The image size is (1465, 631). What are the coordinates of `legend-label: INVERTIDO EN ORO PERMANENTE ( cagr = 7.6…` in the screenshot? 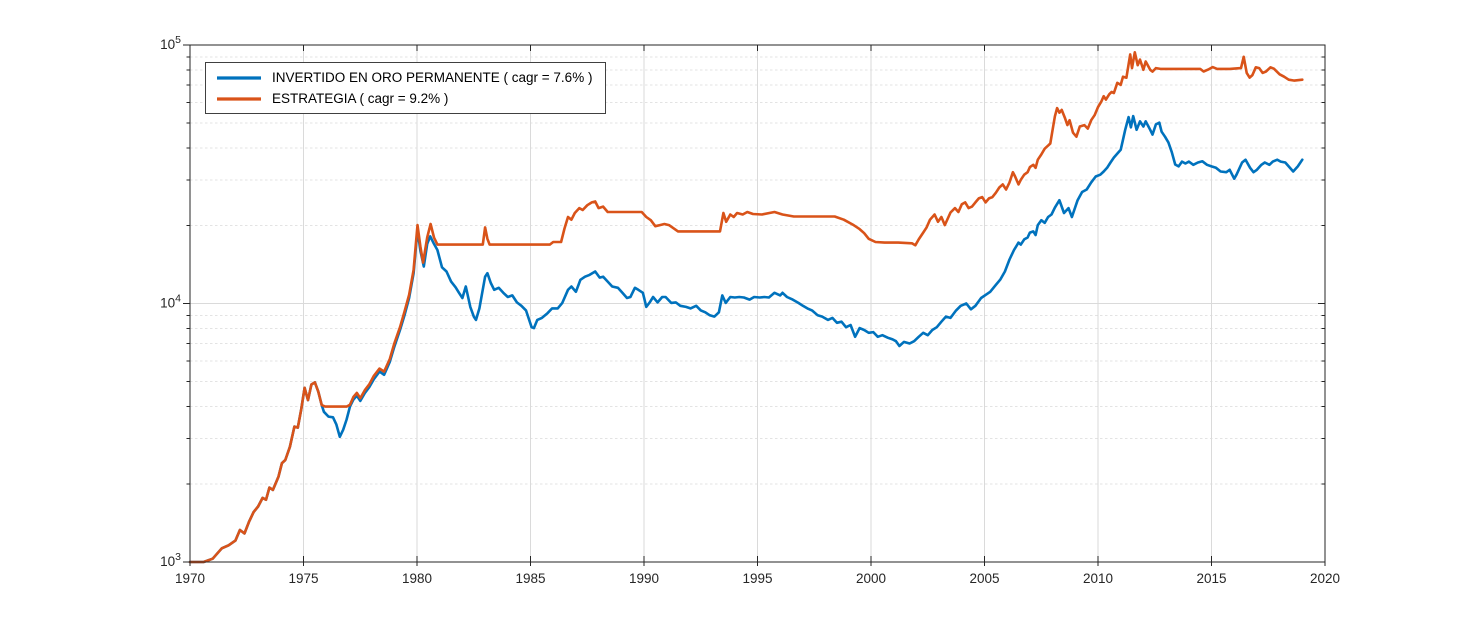 It's located at (432, 77).